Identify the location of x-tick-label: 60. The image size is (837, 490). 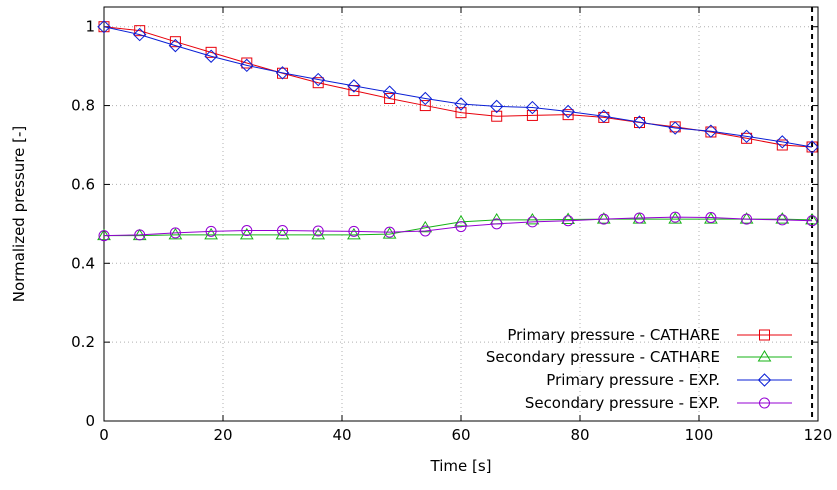
(460, 435).